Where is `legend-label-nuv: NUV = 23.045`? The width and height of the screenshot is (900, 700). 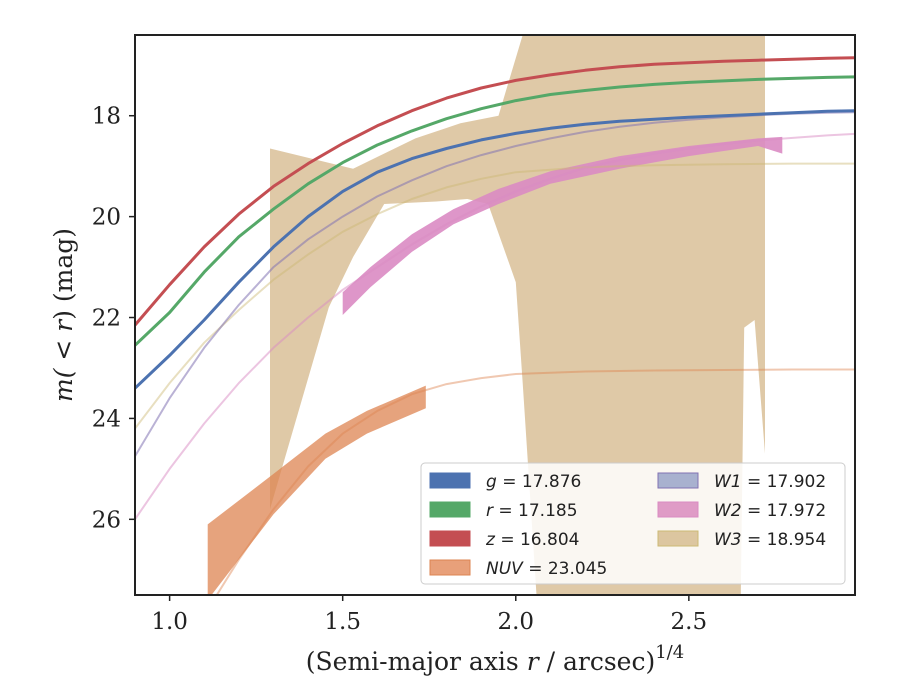 legend-label-nuv: NUV = 23.045 is located at coordinates (546, 569).